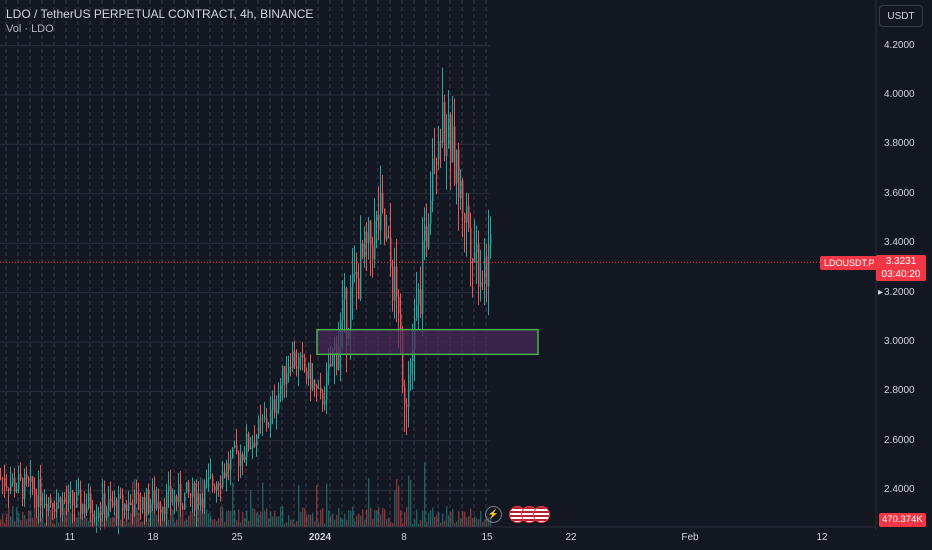 The width and height of the screenshot is (932, 550). I want to click on volume-last-tag: 470.374K, so click(902, 520).